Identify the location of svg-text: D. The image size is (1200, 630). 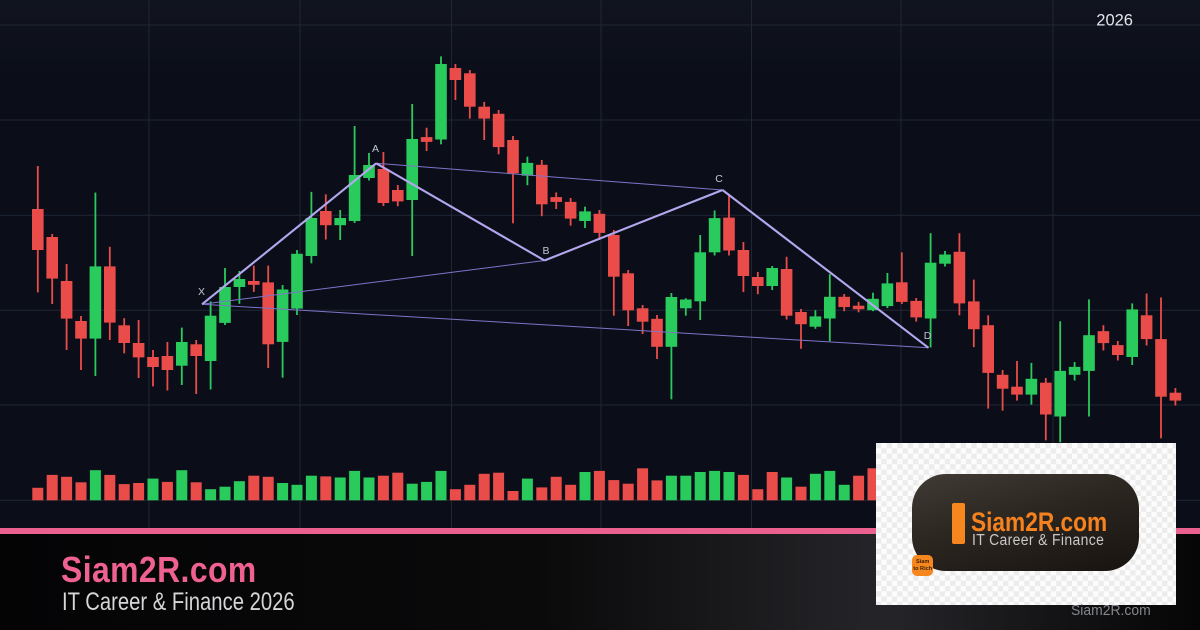
(928, 336).